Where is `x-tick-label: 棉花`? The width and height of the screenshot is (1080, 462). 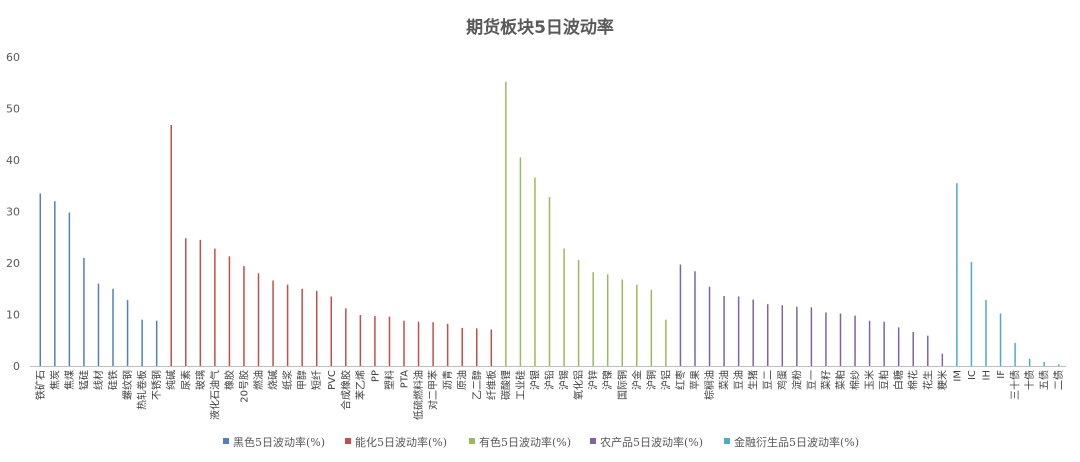
x-tick-label: 棉花 is located at coordinates (913, 380).